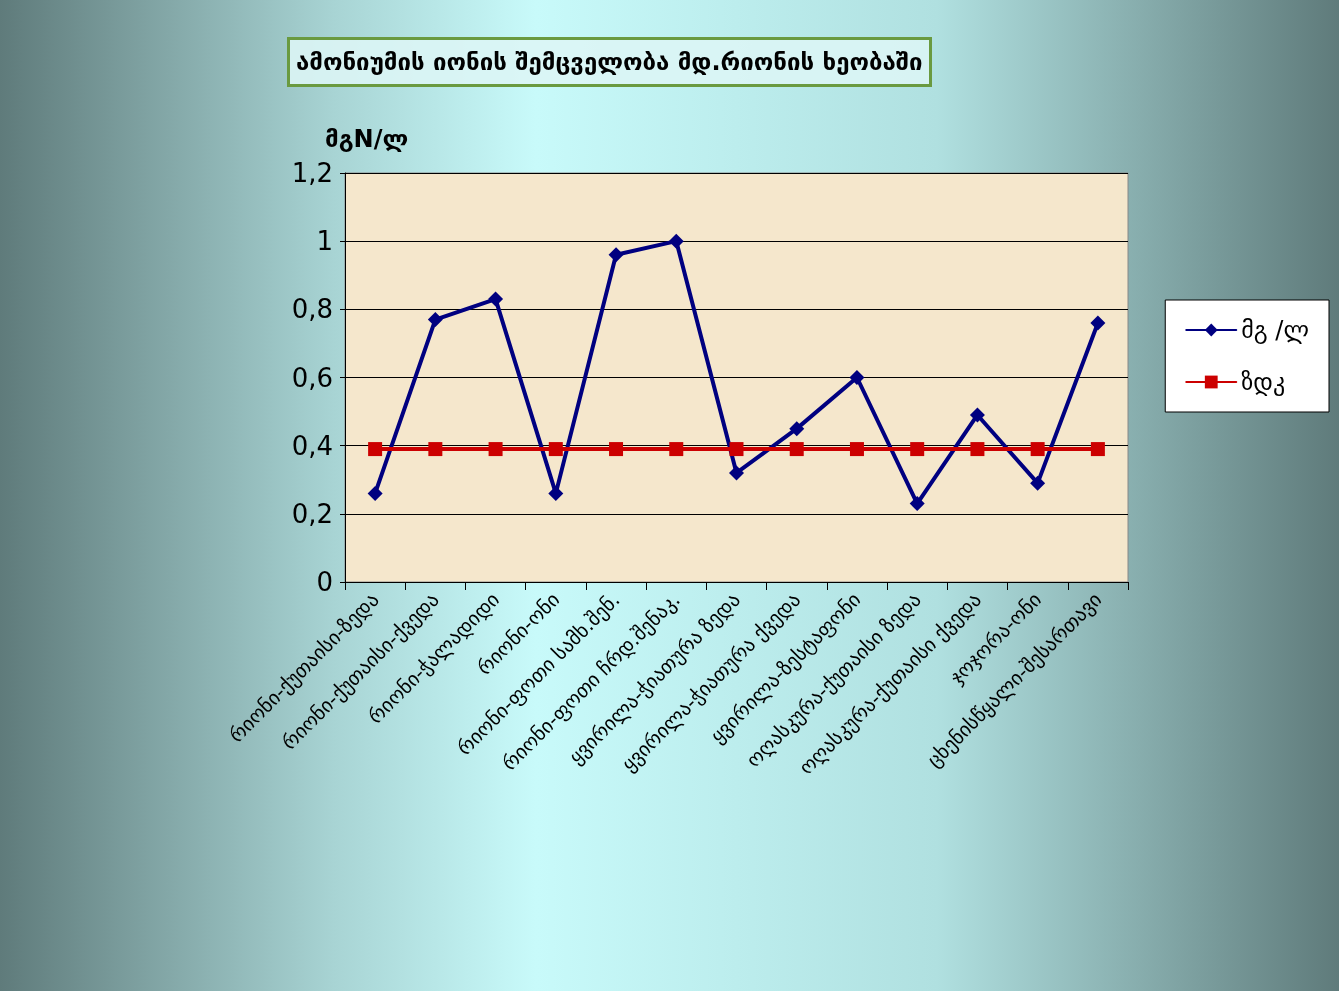 The image size is (1339, 991). I want to click on legend-label: მგ /ლ, so click(1275, 330).